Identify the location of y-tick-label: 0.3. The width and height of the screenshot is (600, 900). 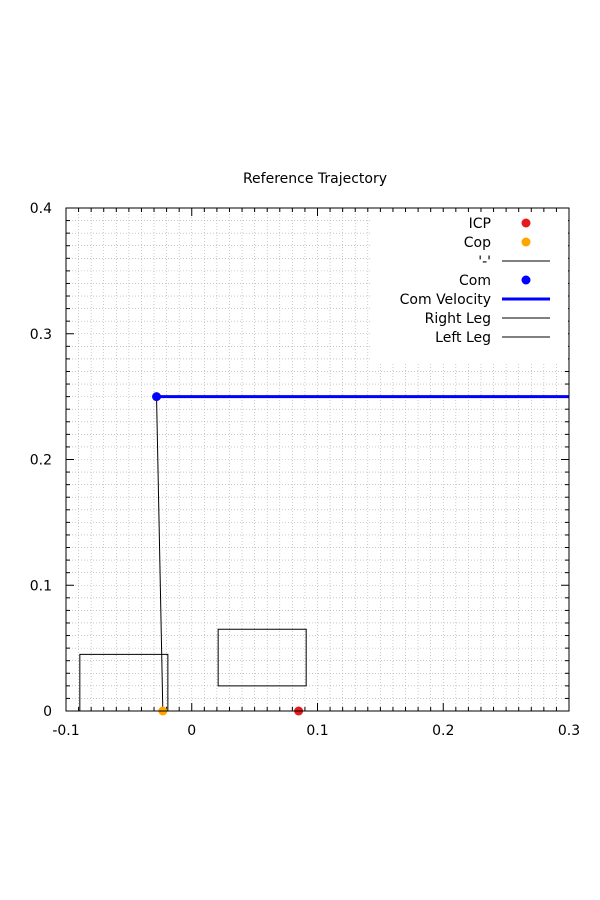
(41, 335).